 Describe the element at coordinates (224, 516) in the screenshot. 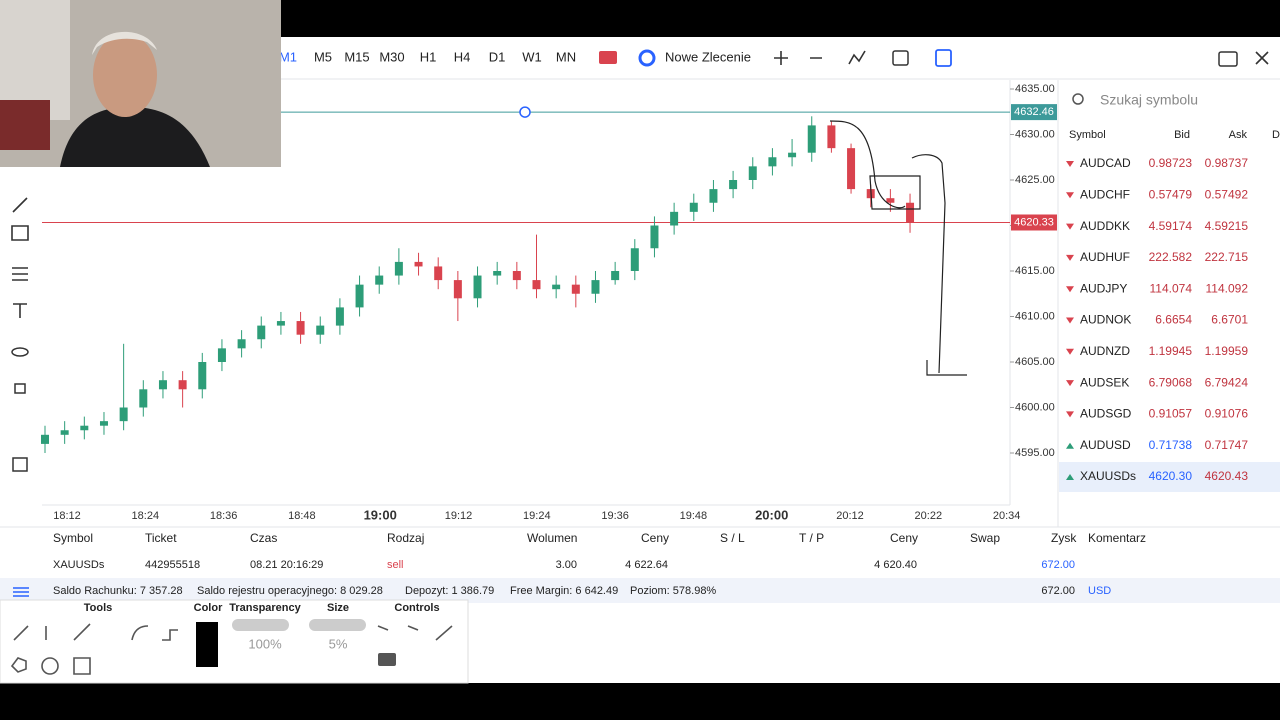

I see `x-tick-label: 18:36` at that location.